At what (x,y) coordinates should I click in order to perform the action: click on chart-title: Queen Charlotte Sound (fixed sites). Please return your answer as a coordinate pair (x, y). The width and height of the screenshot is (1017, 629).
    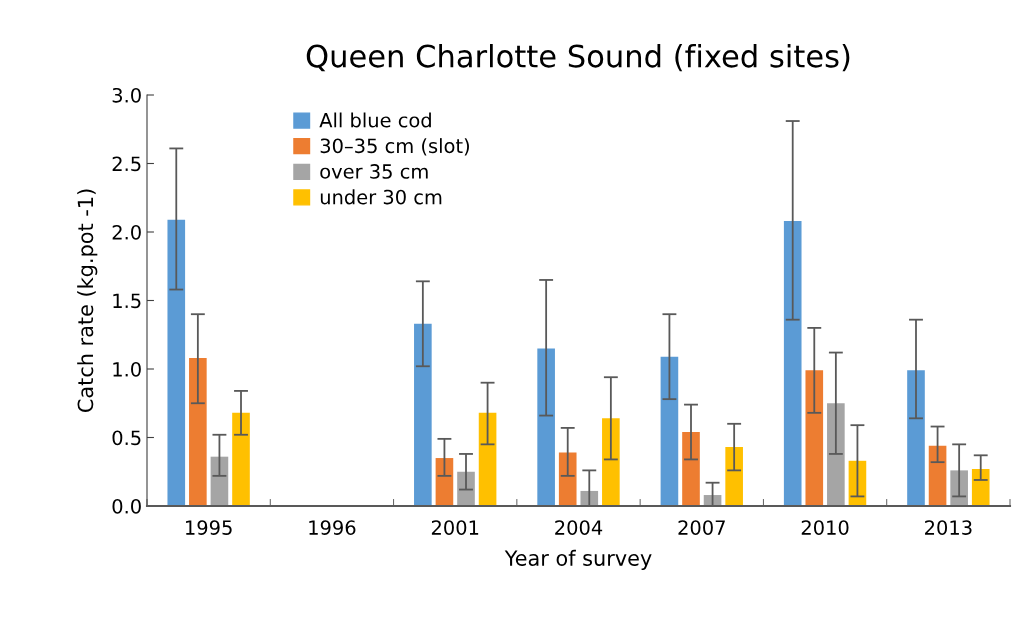
    Looking at the image, I should click on (578, 58).